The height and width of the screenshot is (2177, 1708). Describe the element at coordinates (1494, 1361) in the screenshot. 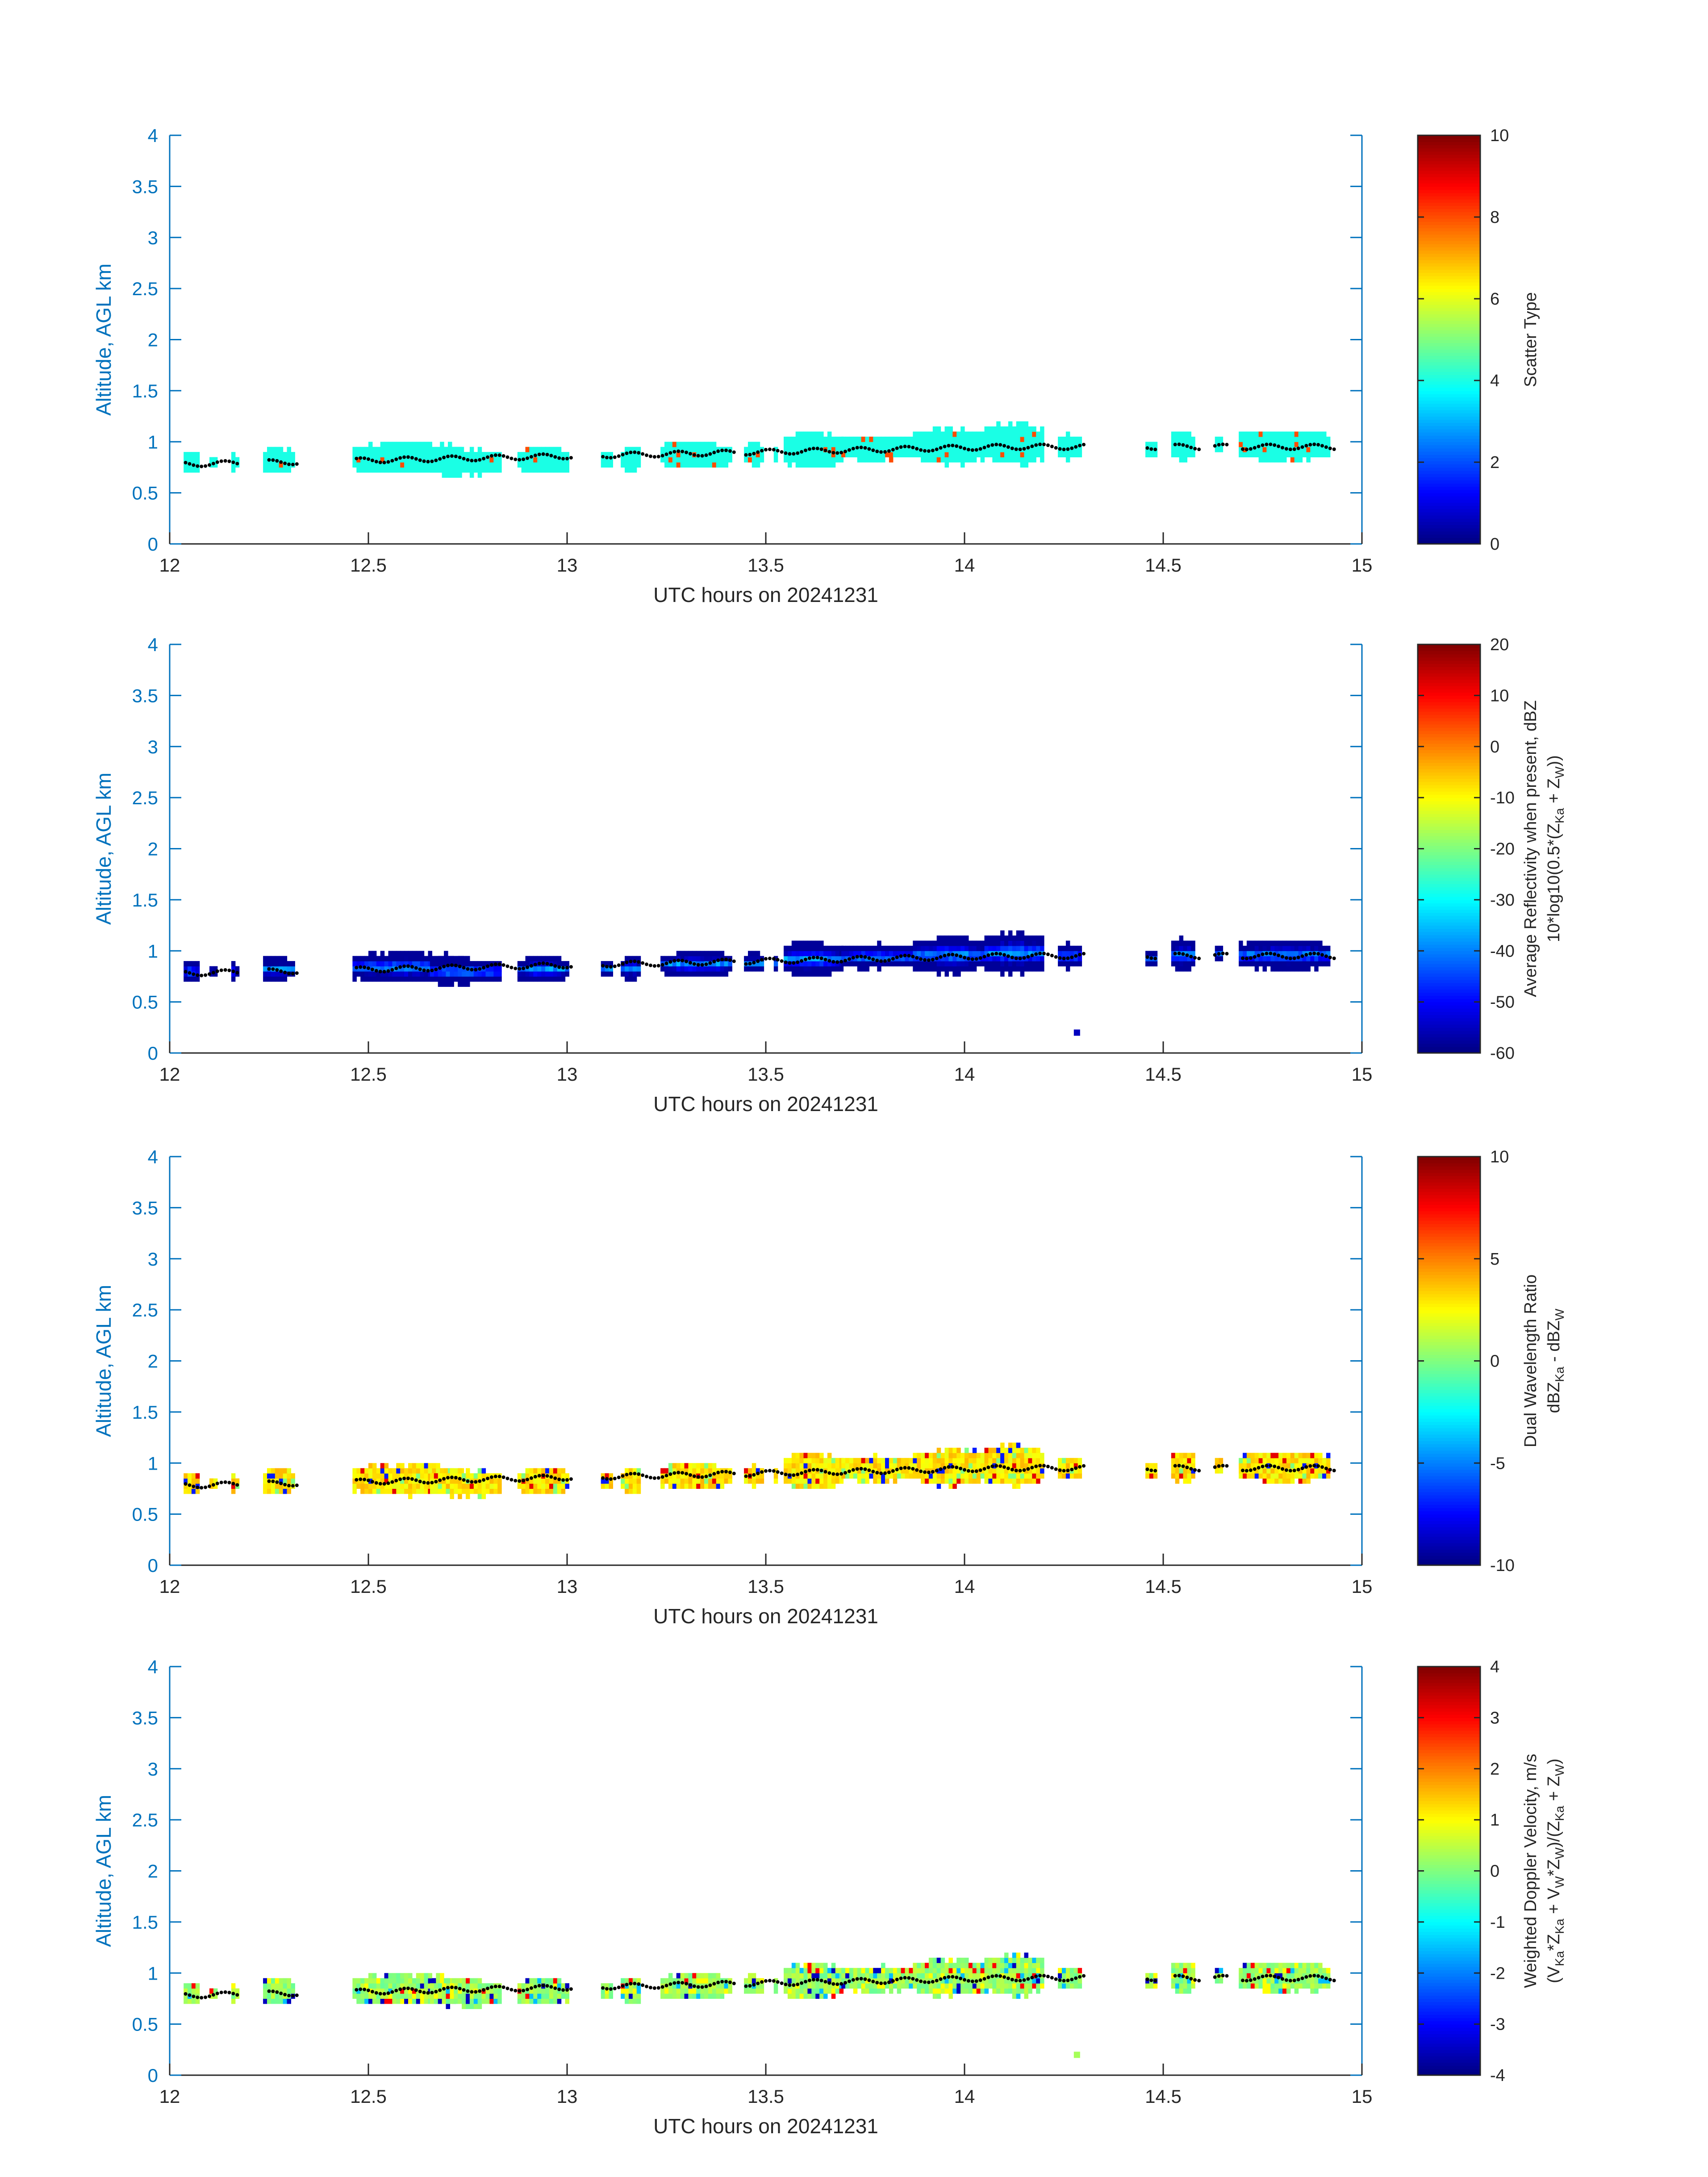

I see `colorbar-tick-label: 0` at that location.